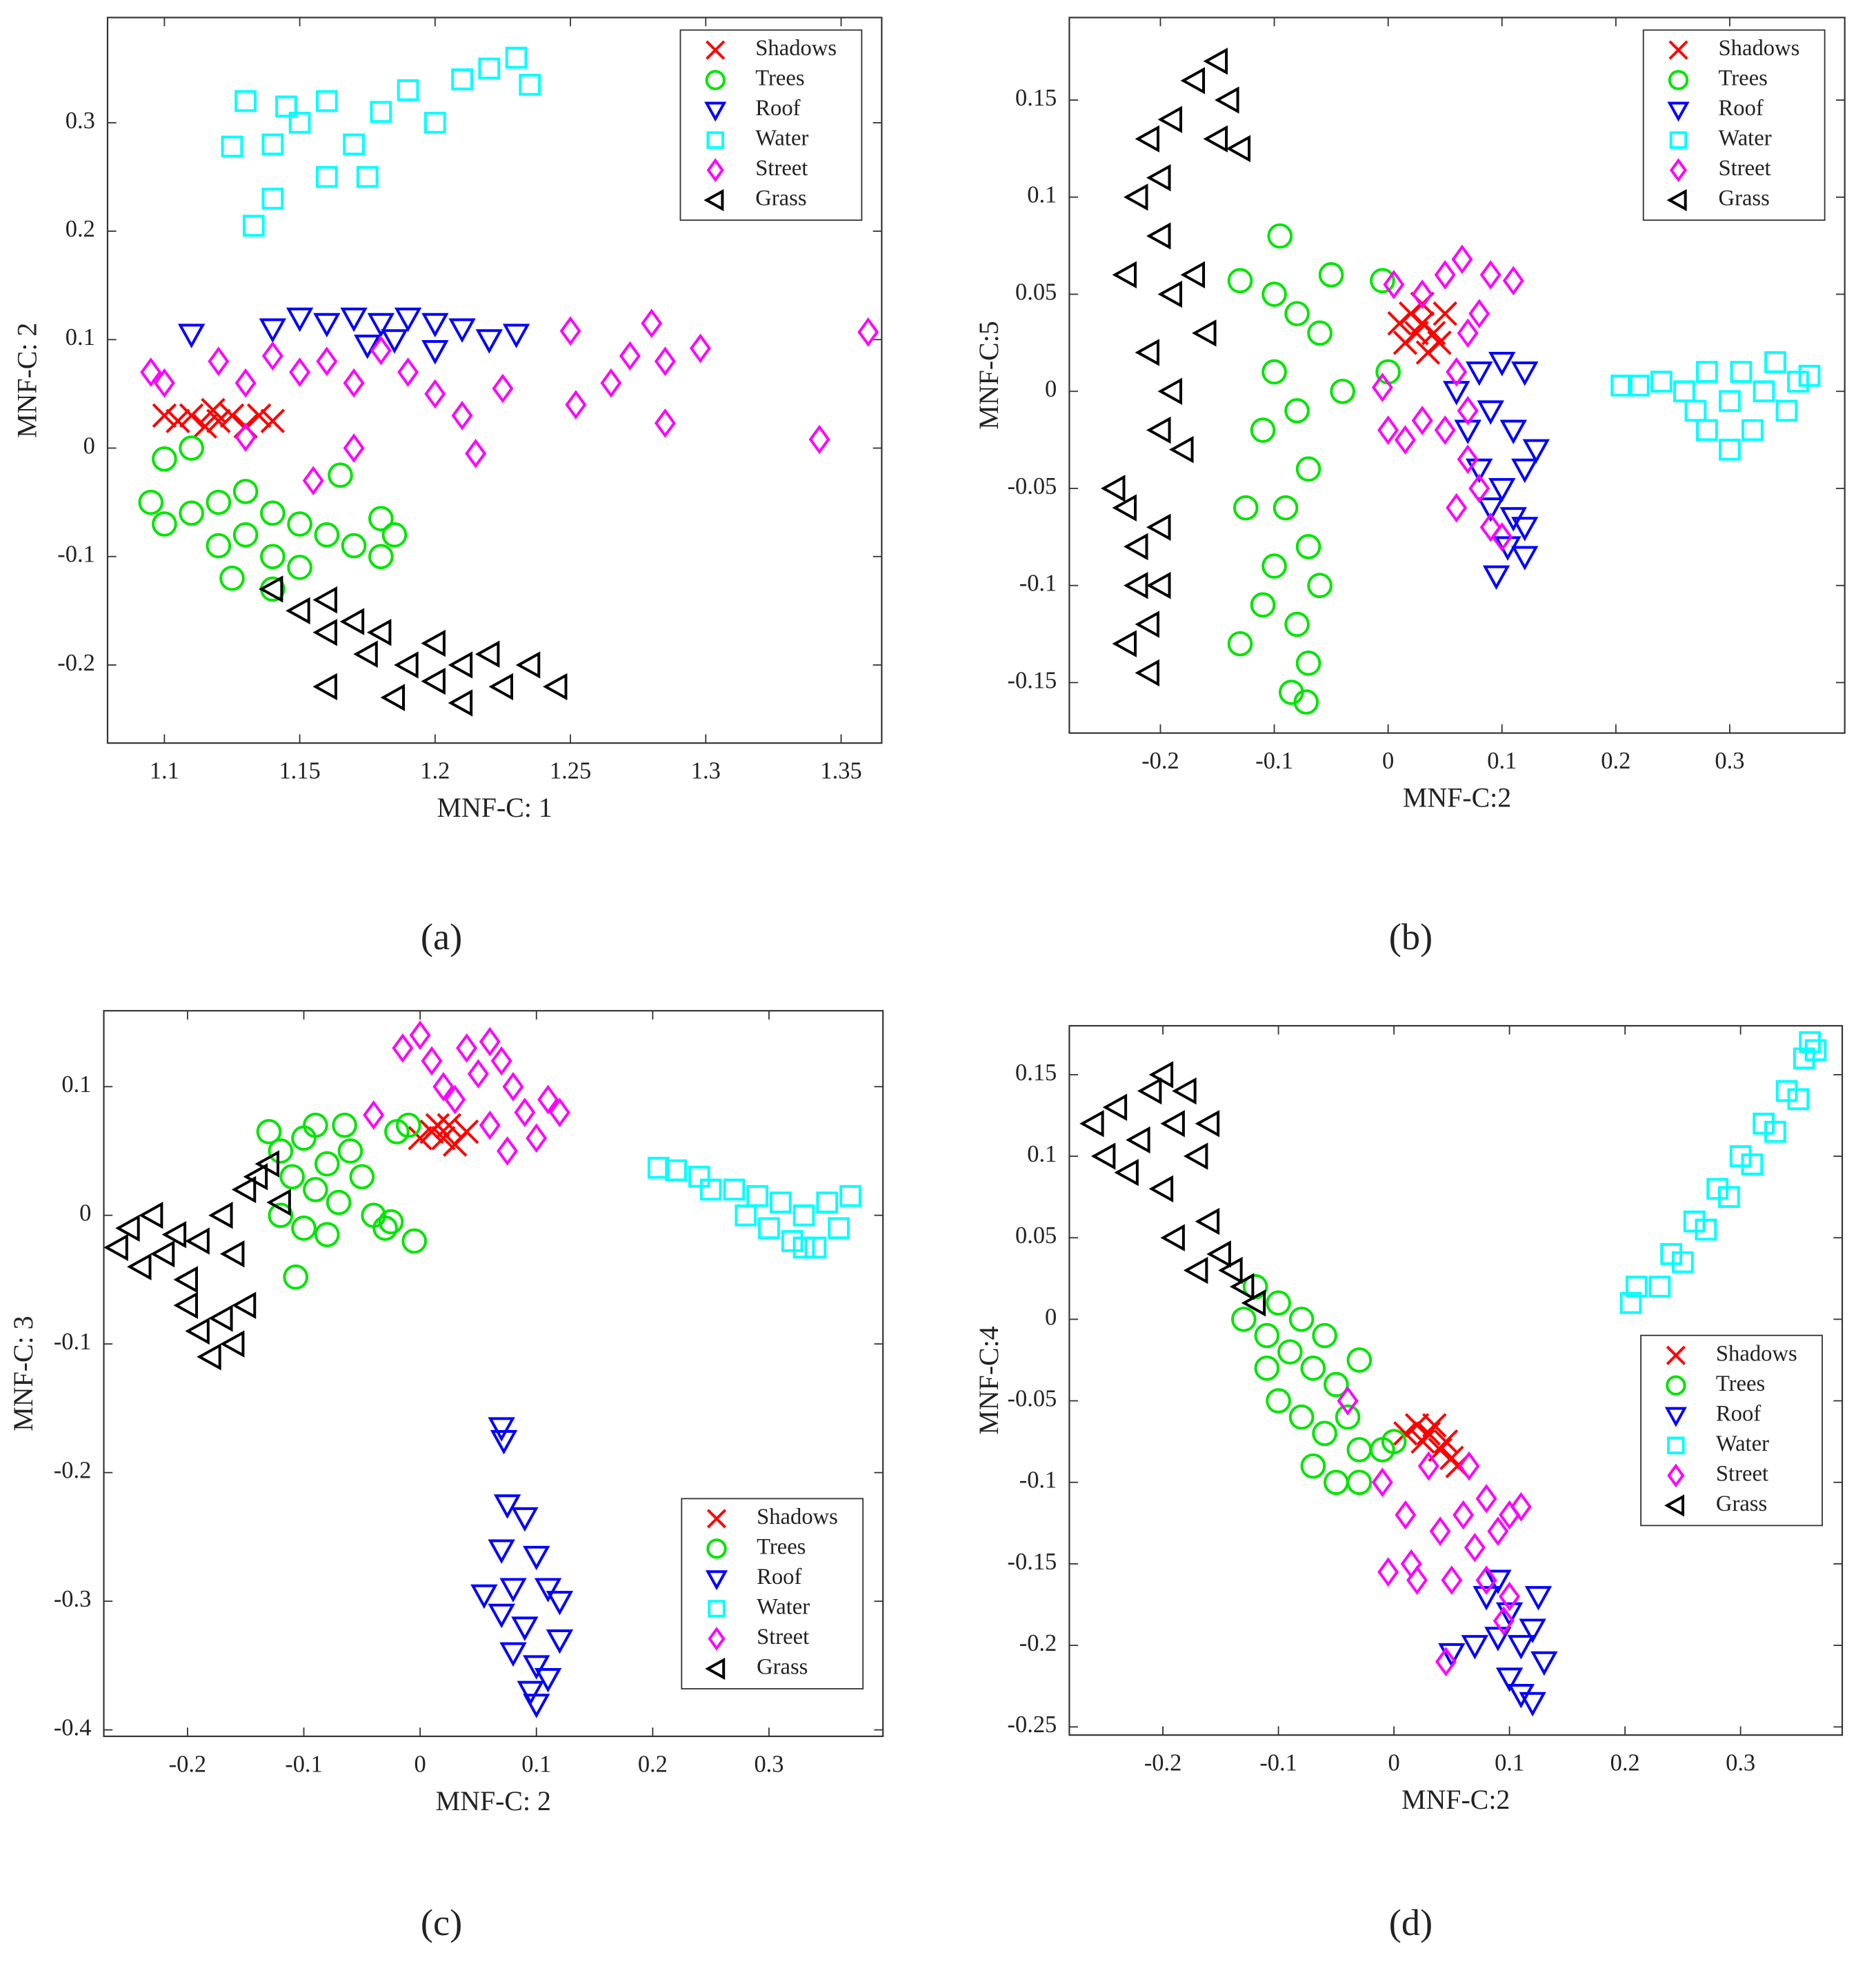  What do you see at coordinates (706, 771) in the screenshot?
I see `x-tick-label: 1.3` at bounding box center [706, 771].